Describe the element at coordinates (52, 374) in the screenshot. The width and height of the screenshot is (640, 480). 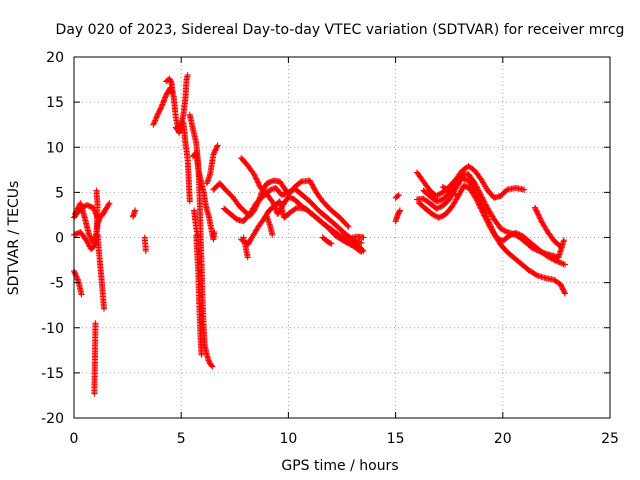
I see `y-tick-label: -15` at that location.